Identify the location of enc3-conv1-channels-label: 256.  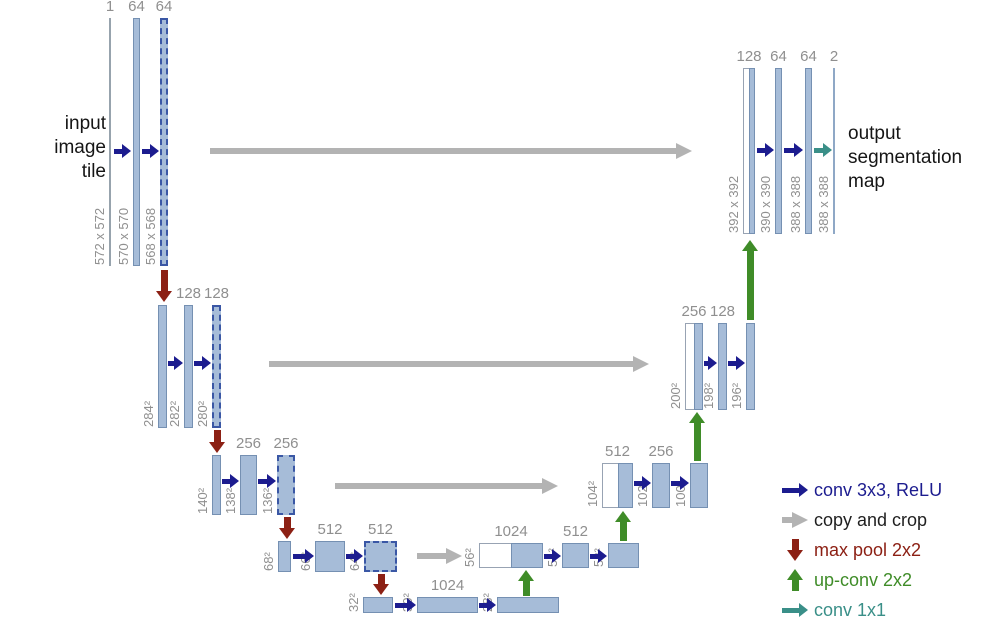
(248, 443).